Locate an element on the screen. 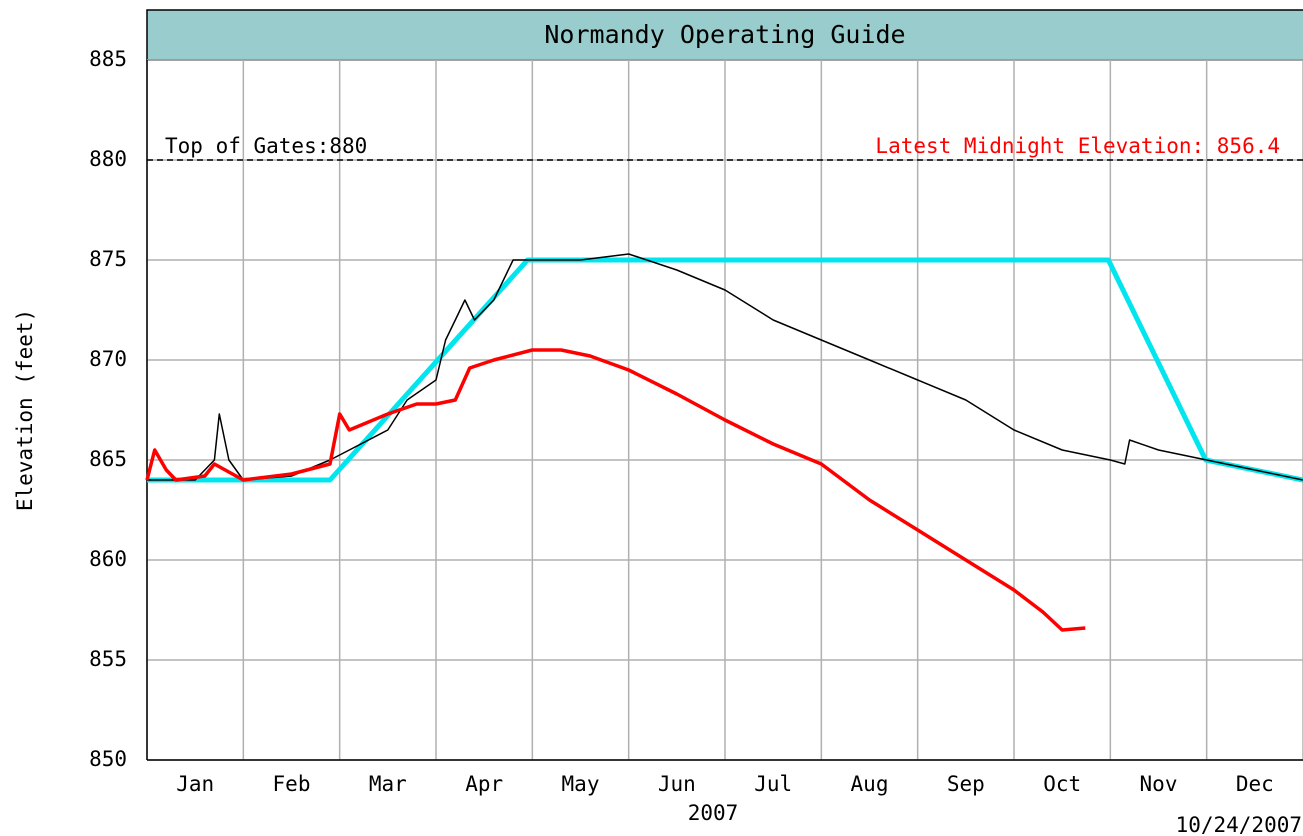  y-tick-label: 870 is located at coordinates (108, 359).